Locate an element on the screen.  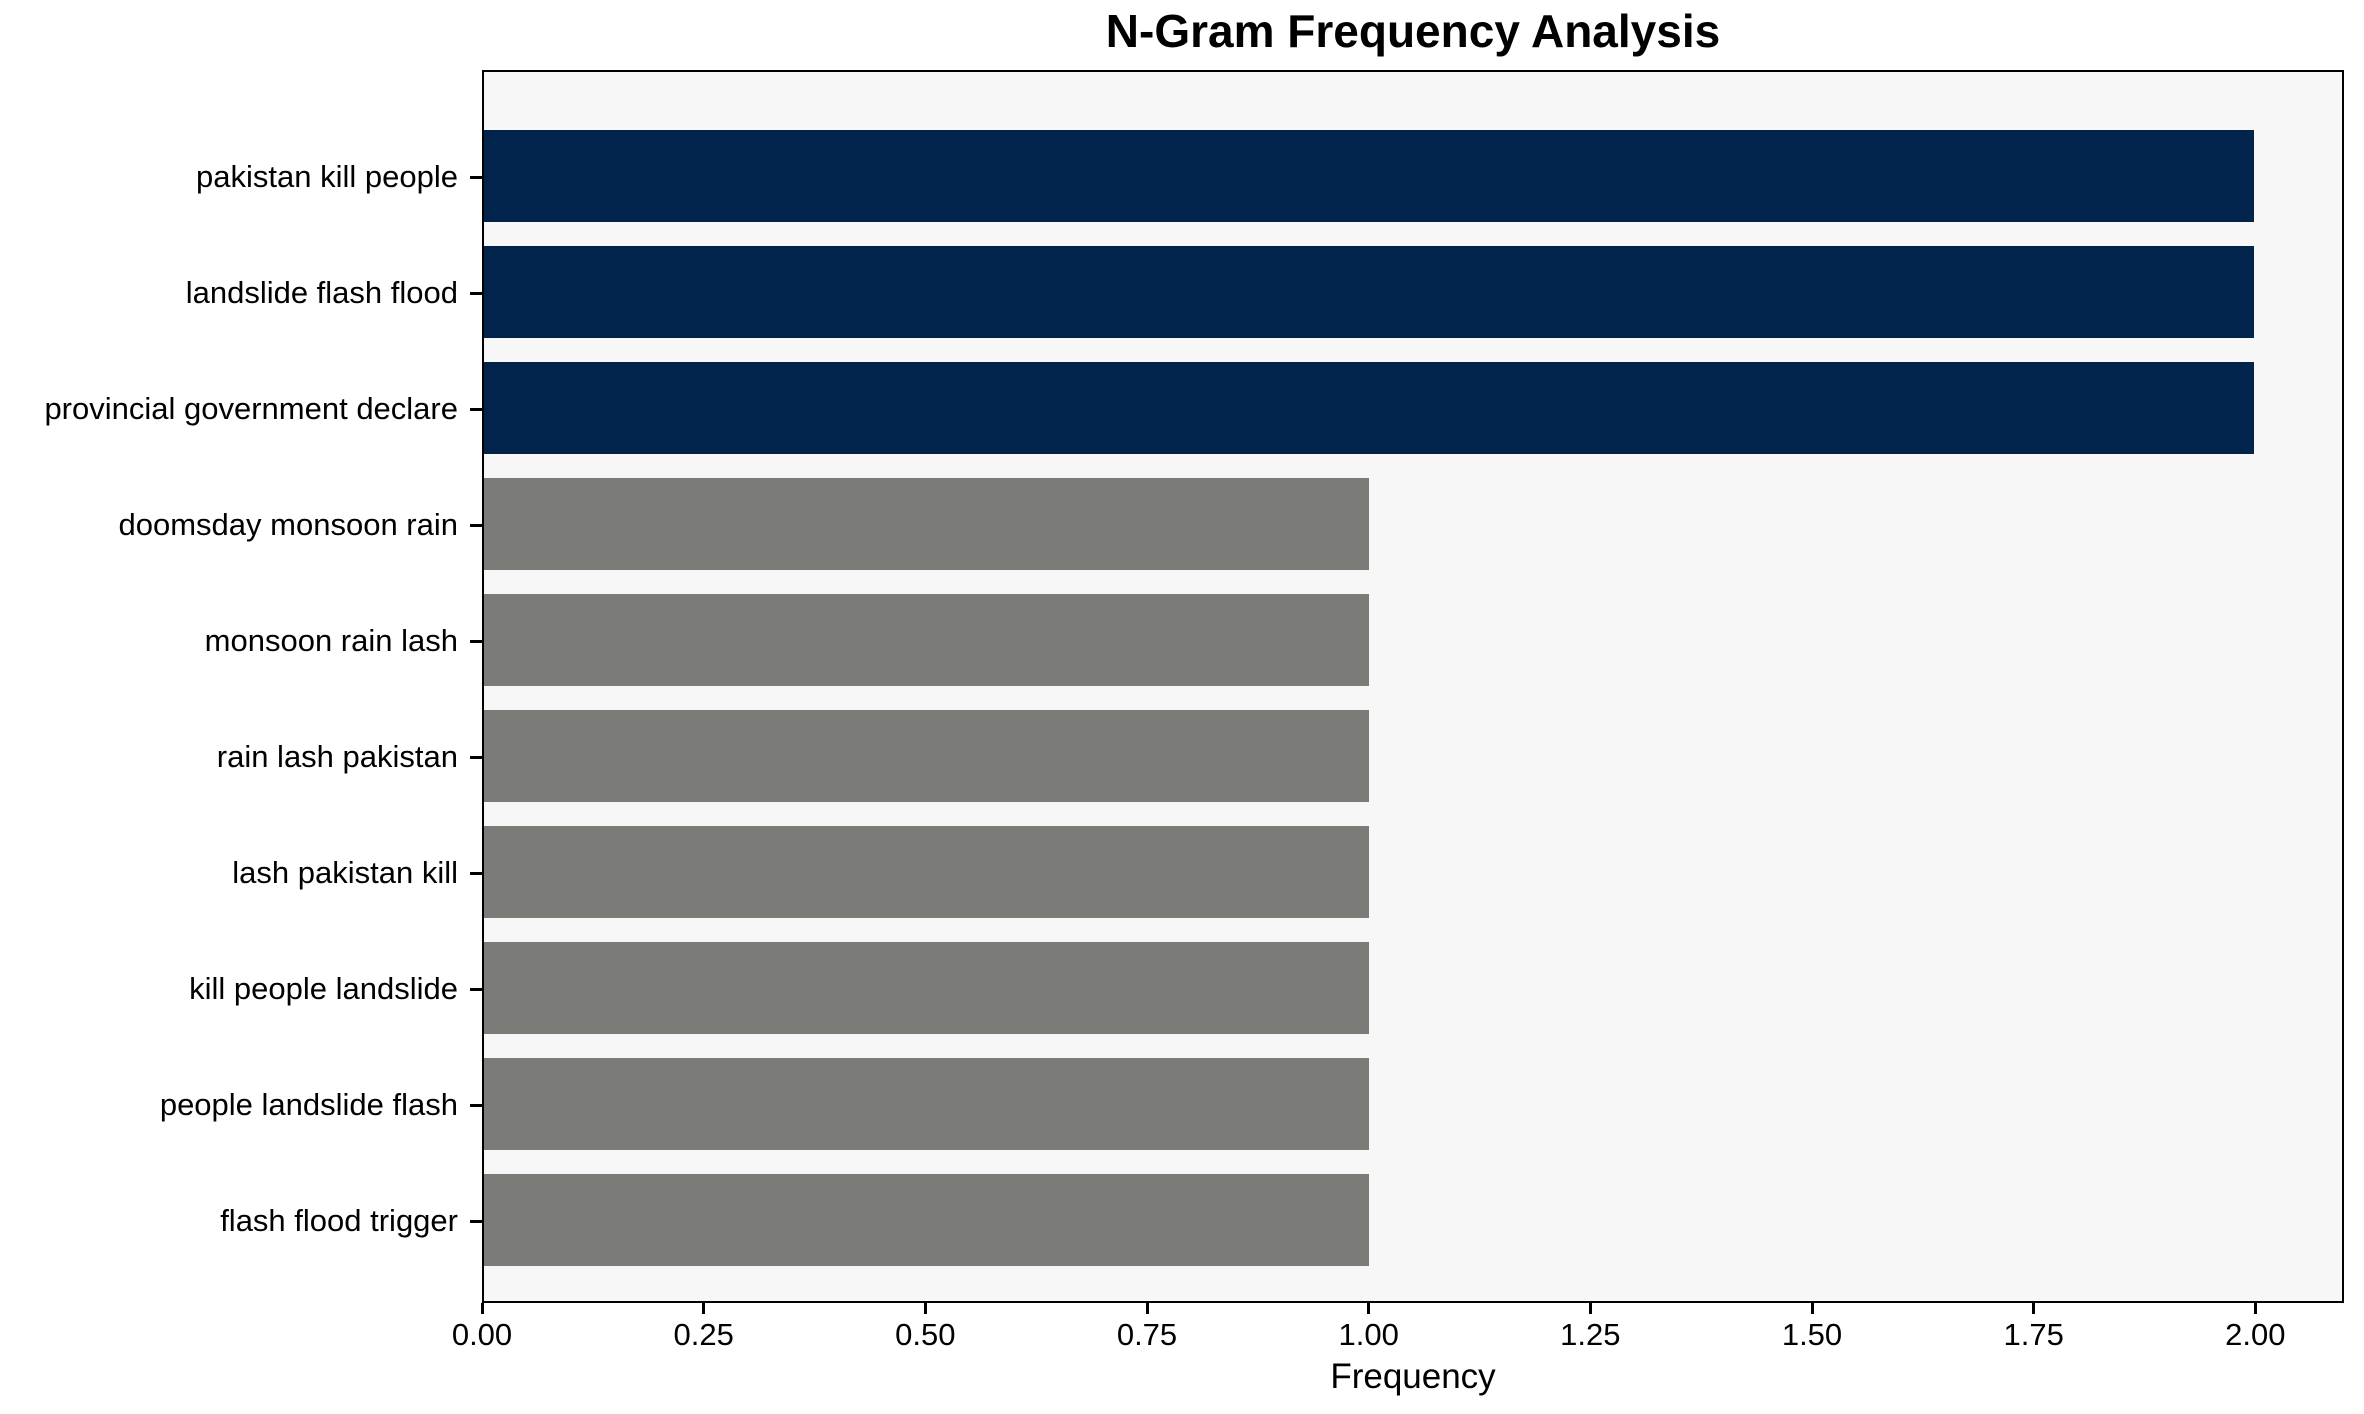
bar-monsoon-rain-lash is located at coordinates (926, 640).